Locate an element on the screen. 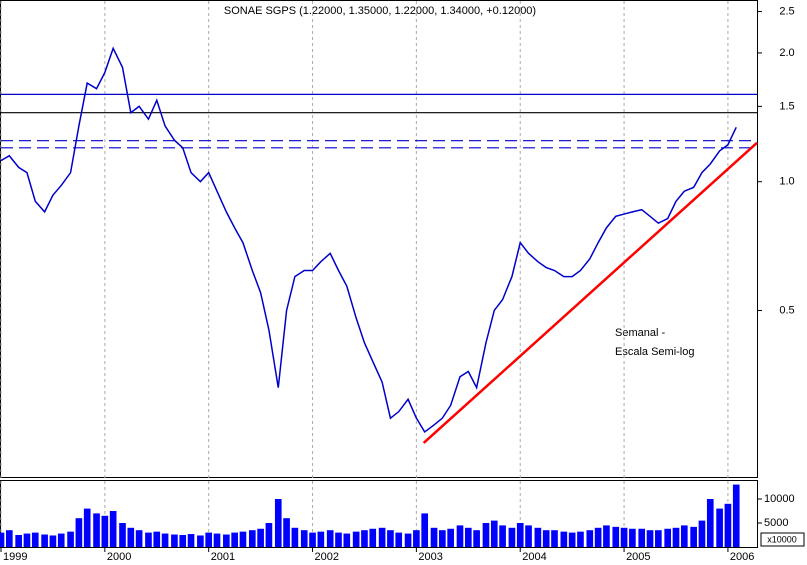 This screenshot has height=565, width=807. volume-unit: x10000 is located at coordinates (782, 539).